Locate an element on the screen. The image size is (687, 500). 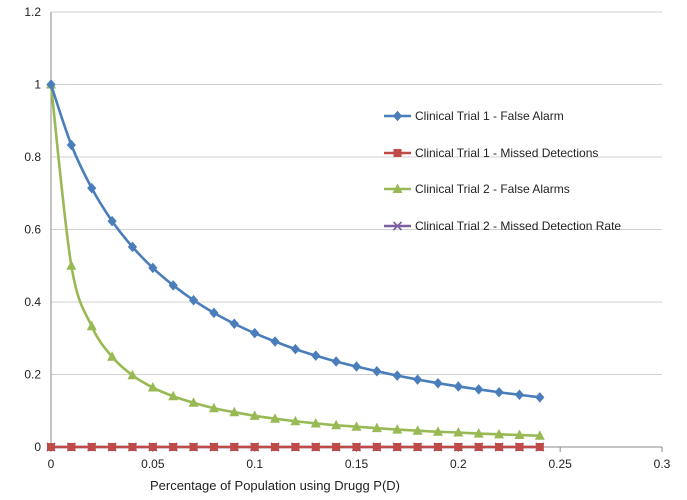
x-tick-label: 0.3 is located at coordinates (662, 464).